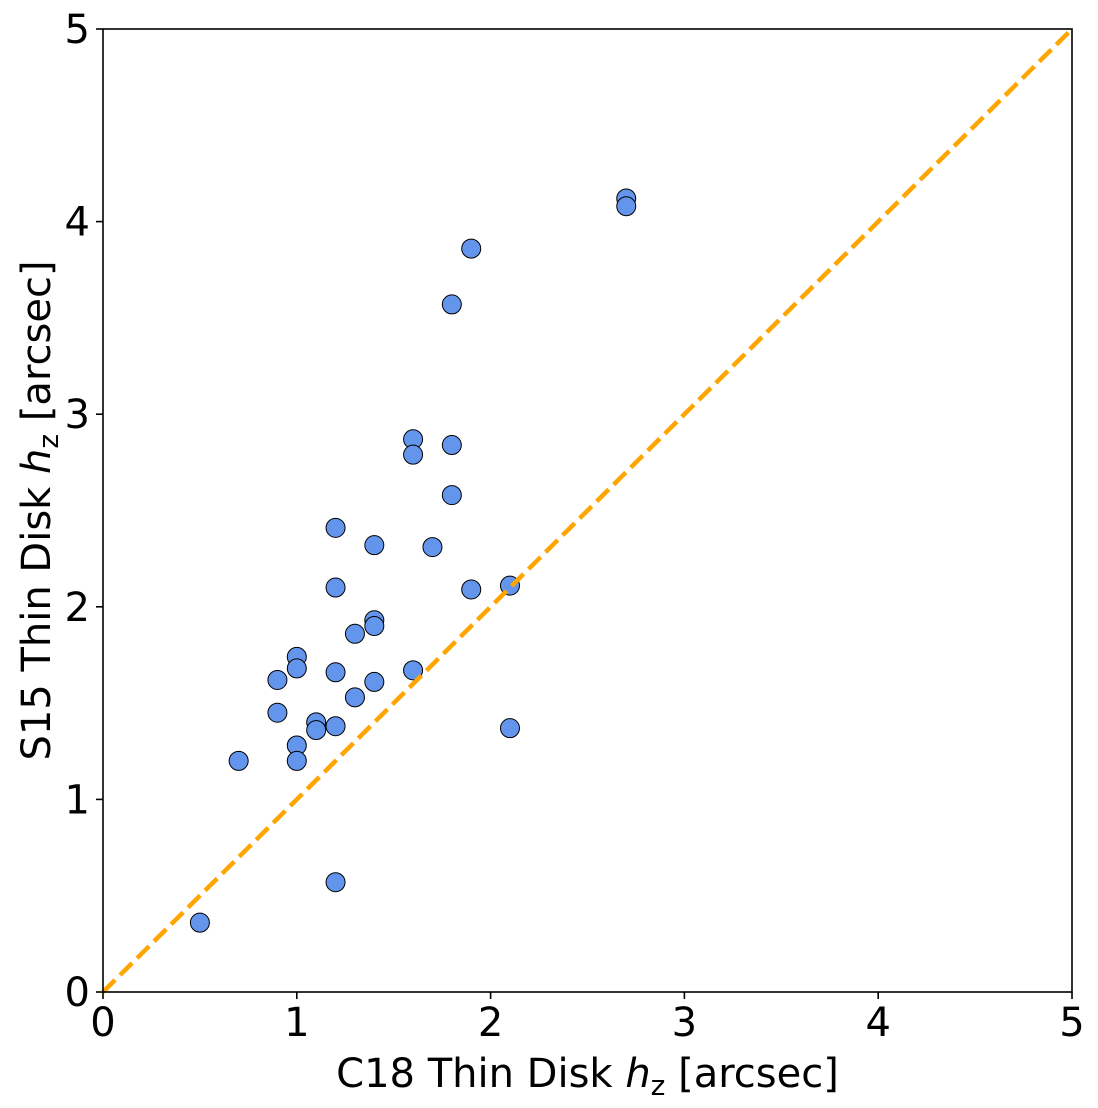  Describe the element at coordinates (77, 993) in the screenshot. I see `y-tick-label: 0` at that location.